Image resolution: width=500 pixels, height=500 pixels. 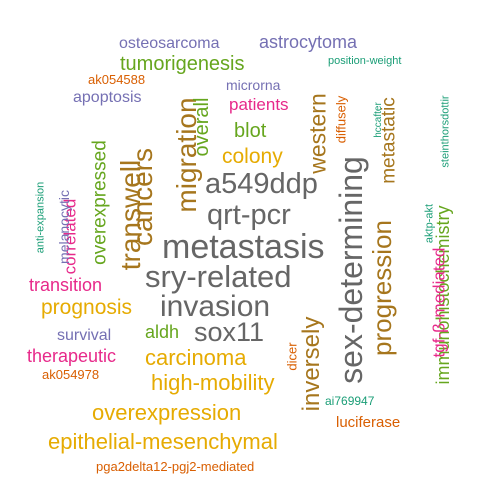 What do you see at coordinates (341, 119) in the screenshot?
I see `word-diffusely: diffusely` at bounding box center [341, 119].